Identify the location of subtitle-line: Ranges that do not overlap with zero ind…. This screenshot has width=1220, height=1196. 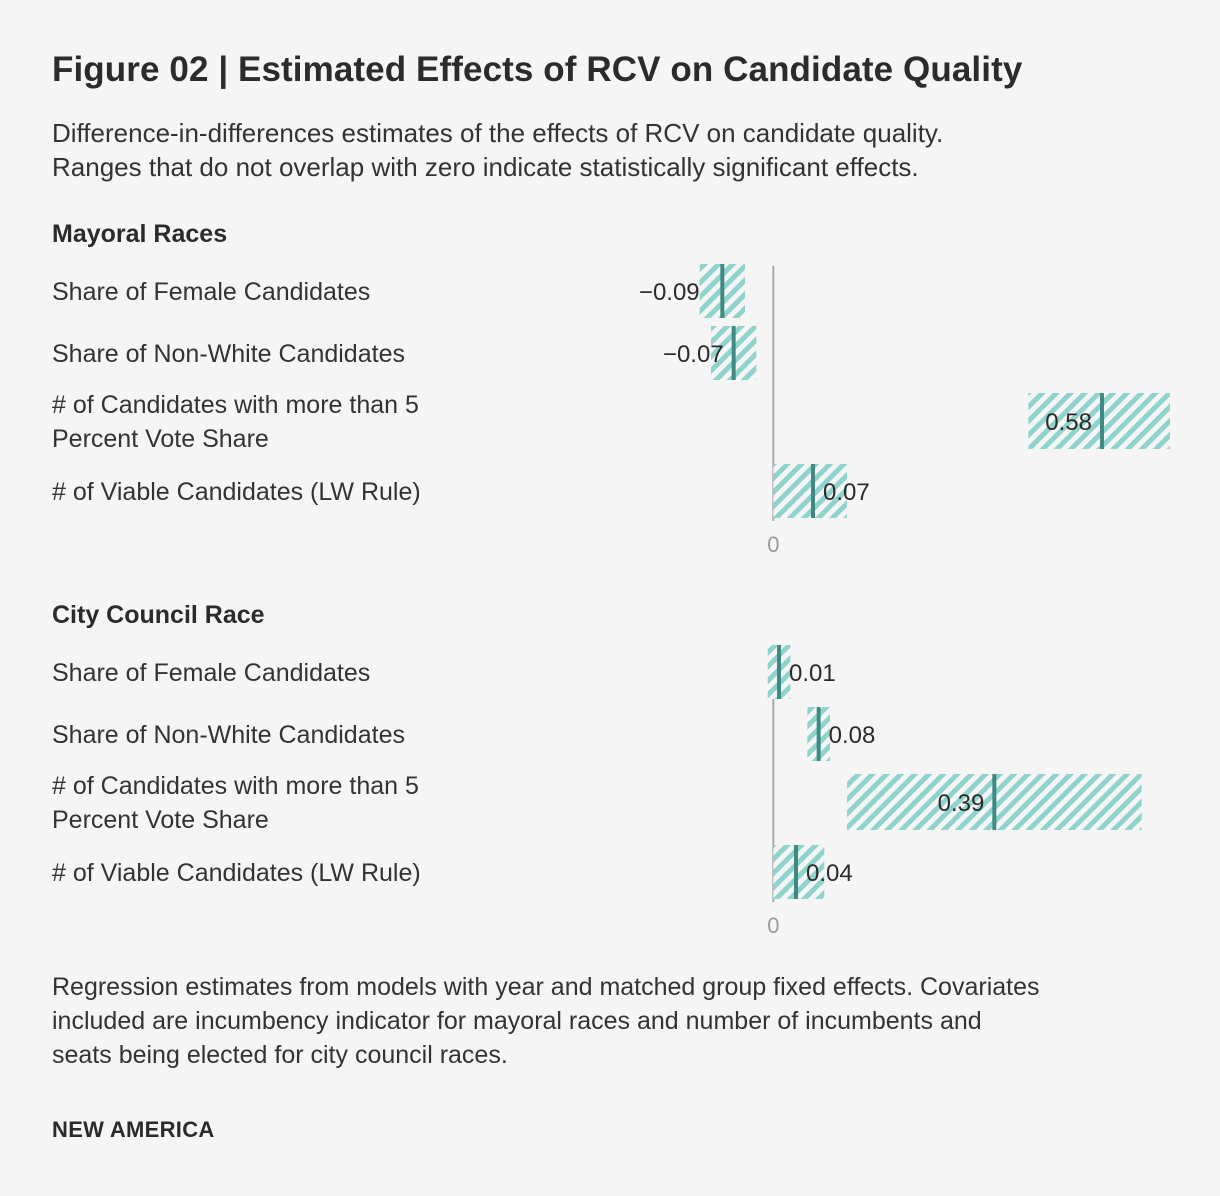
(485, 167).